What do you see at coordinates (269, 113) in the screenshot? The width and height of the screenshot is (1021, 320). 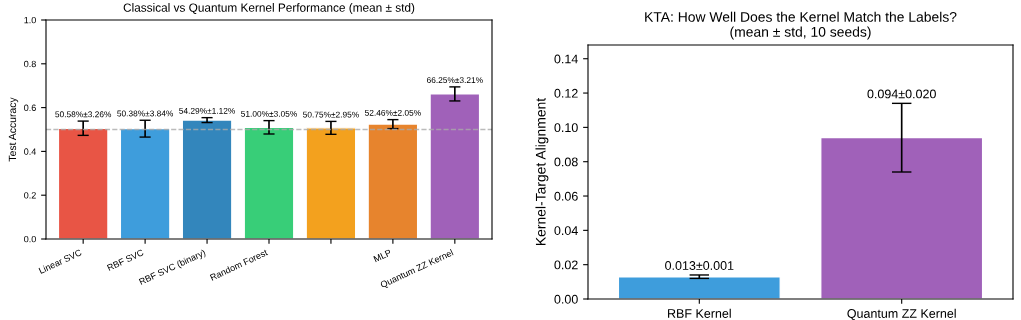 I see `data-label: 51.00%±3.05%` at bounding box center [269, 113].